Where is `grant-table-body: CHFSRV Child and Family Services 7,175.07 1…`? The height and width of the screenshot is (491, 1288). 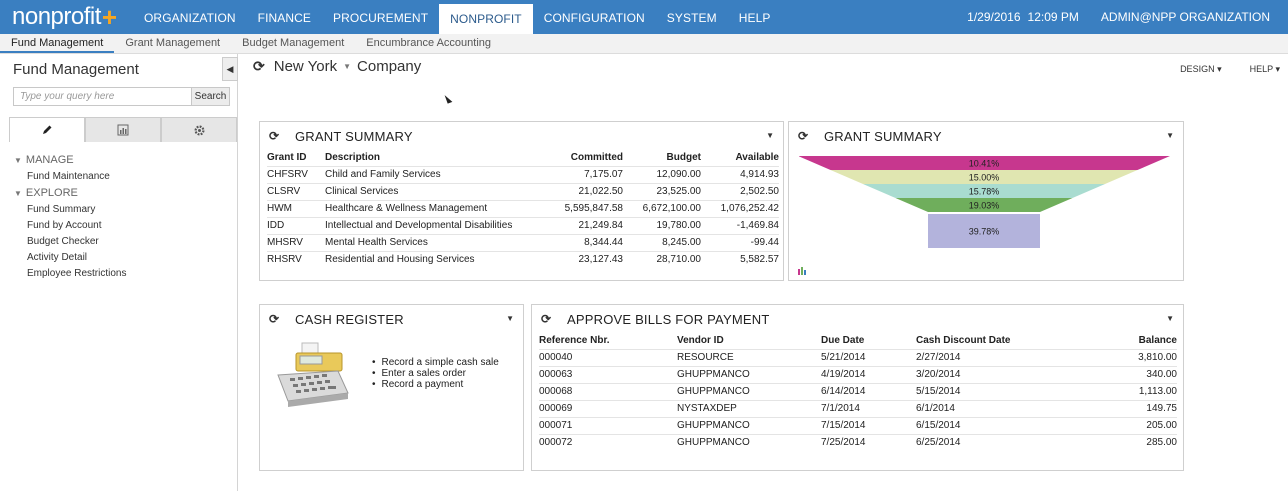
grant-table-body: CHFSRV Child and Family Services 7,175.07 1… is located at coordinates (523, 216).